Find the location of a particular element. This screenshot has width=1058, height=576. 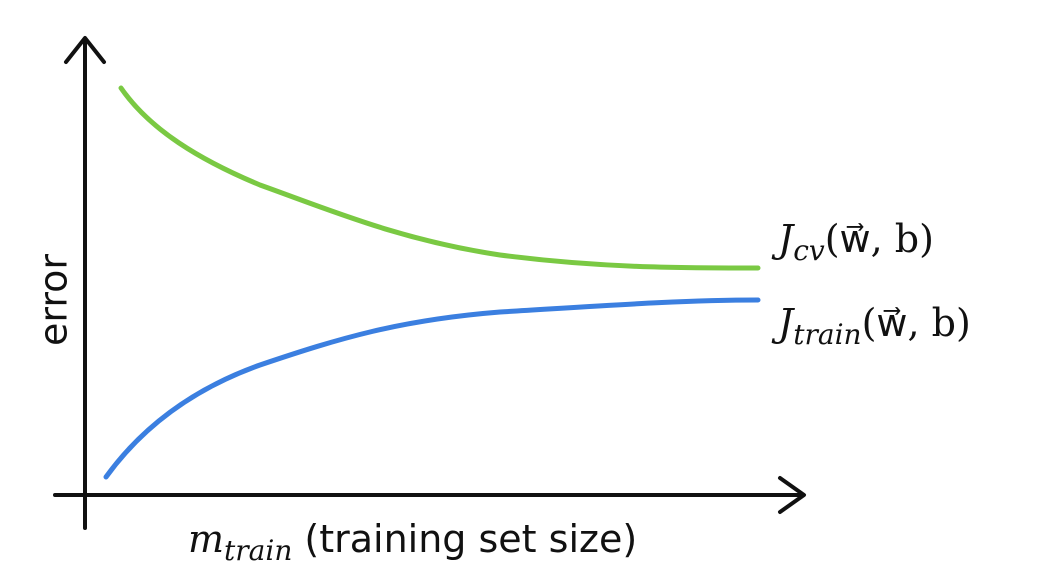

cv-subscript: cv is located at coordinates (809, 250).